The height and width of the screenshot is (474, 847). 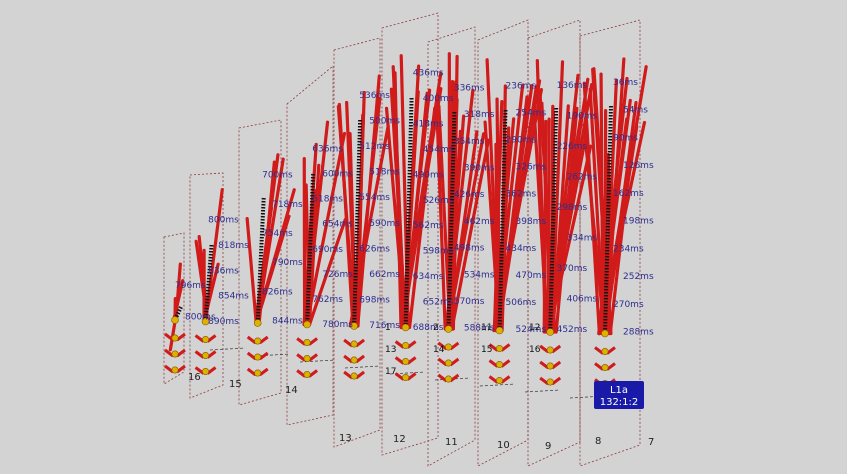 What do you see at coordinates (479, 222) in the screenshot?
I see `time-label: 462ms` at bounding box center [479, 222].